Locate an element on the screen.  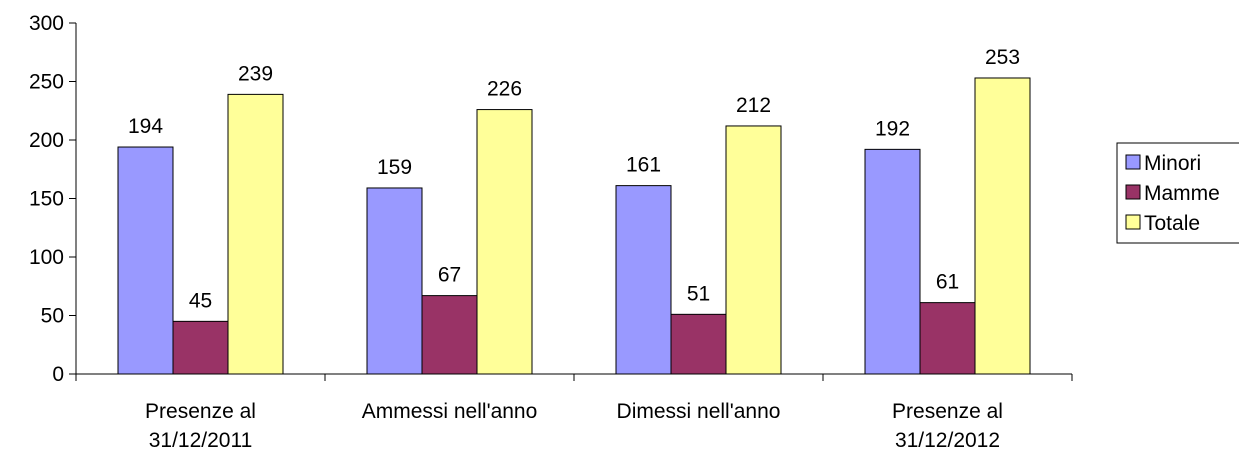
x-category-label: 31/12/2012 is located at coordinates (947, 440).